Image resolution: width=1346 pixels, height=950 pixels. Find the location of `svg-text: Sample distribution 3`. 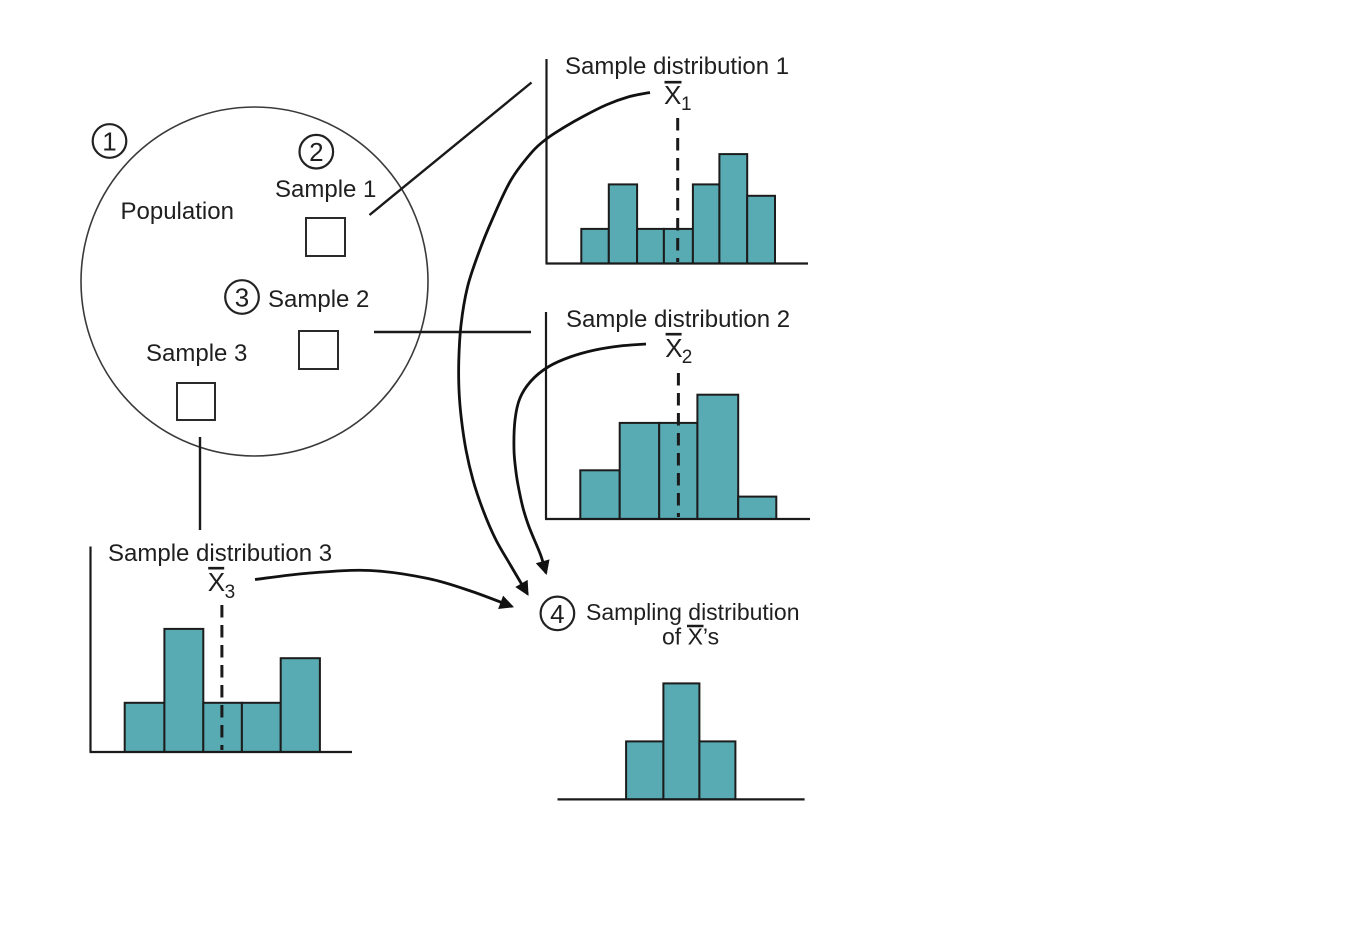

svg-text: Sample distribution 3 is located at coordinates (220, 553).